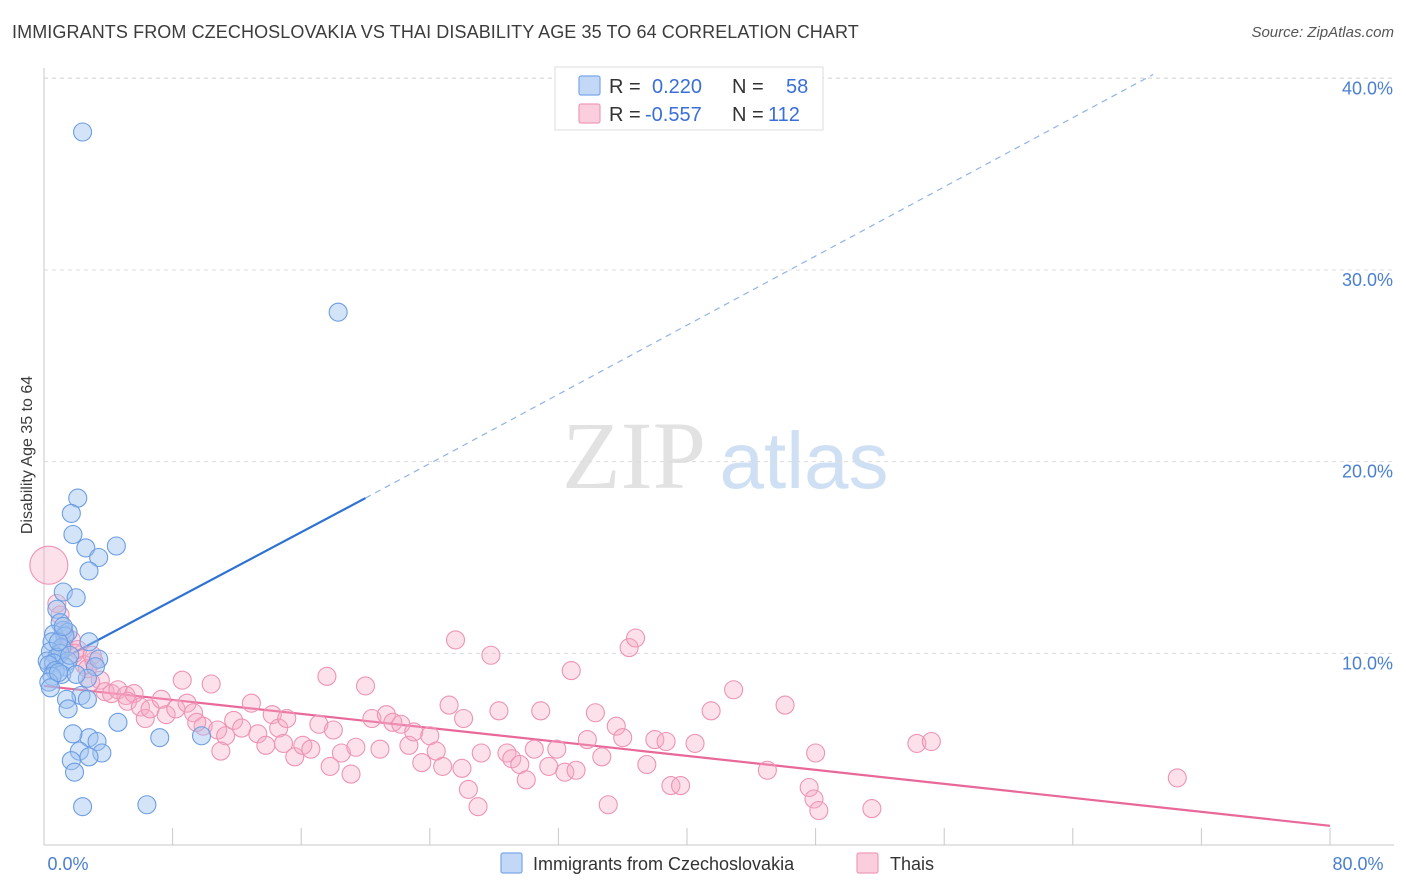 Image resolution: width=1406 pixels, height=892 pixels. Describe the element at coordinates (1367, 663) in the screenshot. I see `y-tick-label: 10.0%` at that location.